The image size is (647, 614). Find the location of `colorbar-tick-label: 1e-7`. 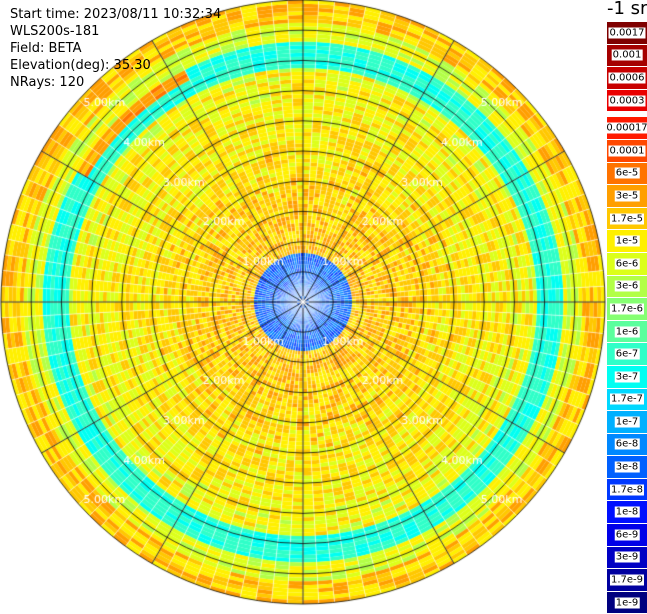

colorbar-tick-label: 1e-7 is located at coordinates (627, 422).